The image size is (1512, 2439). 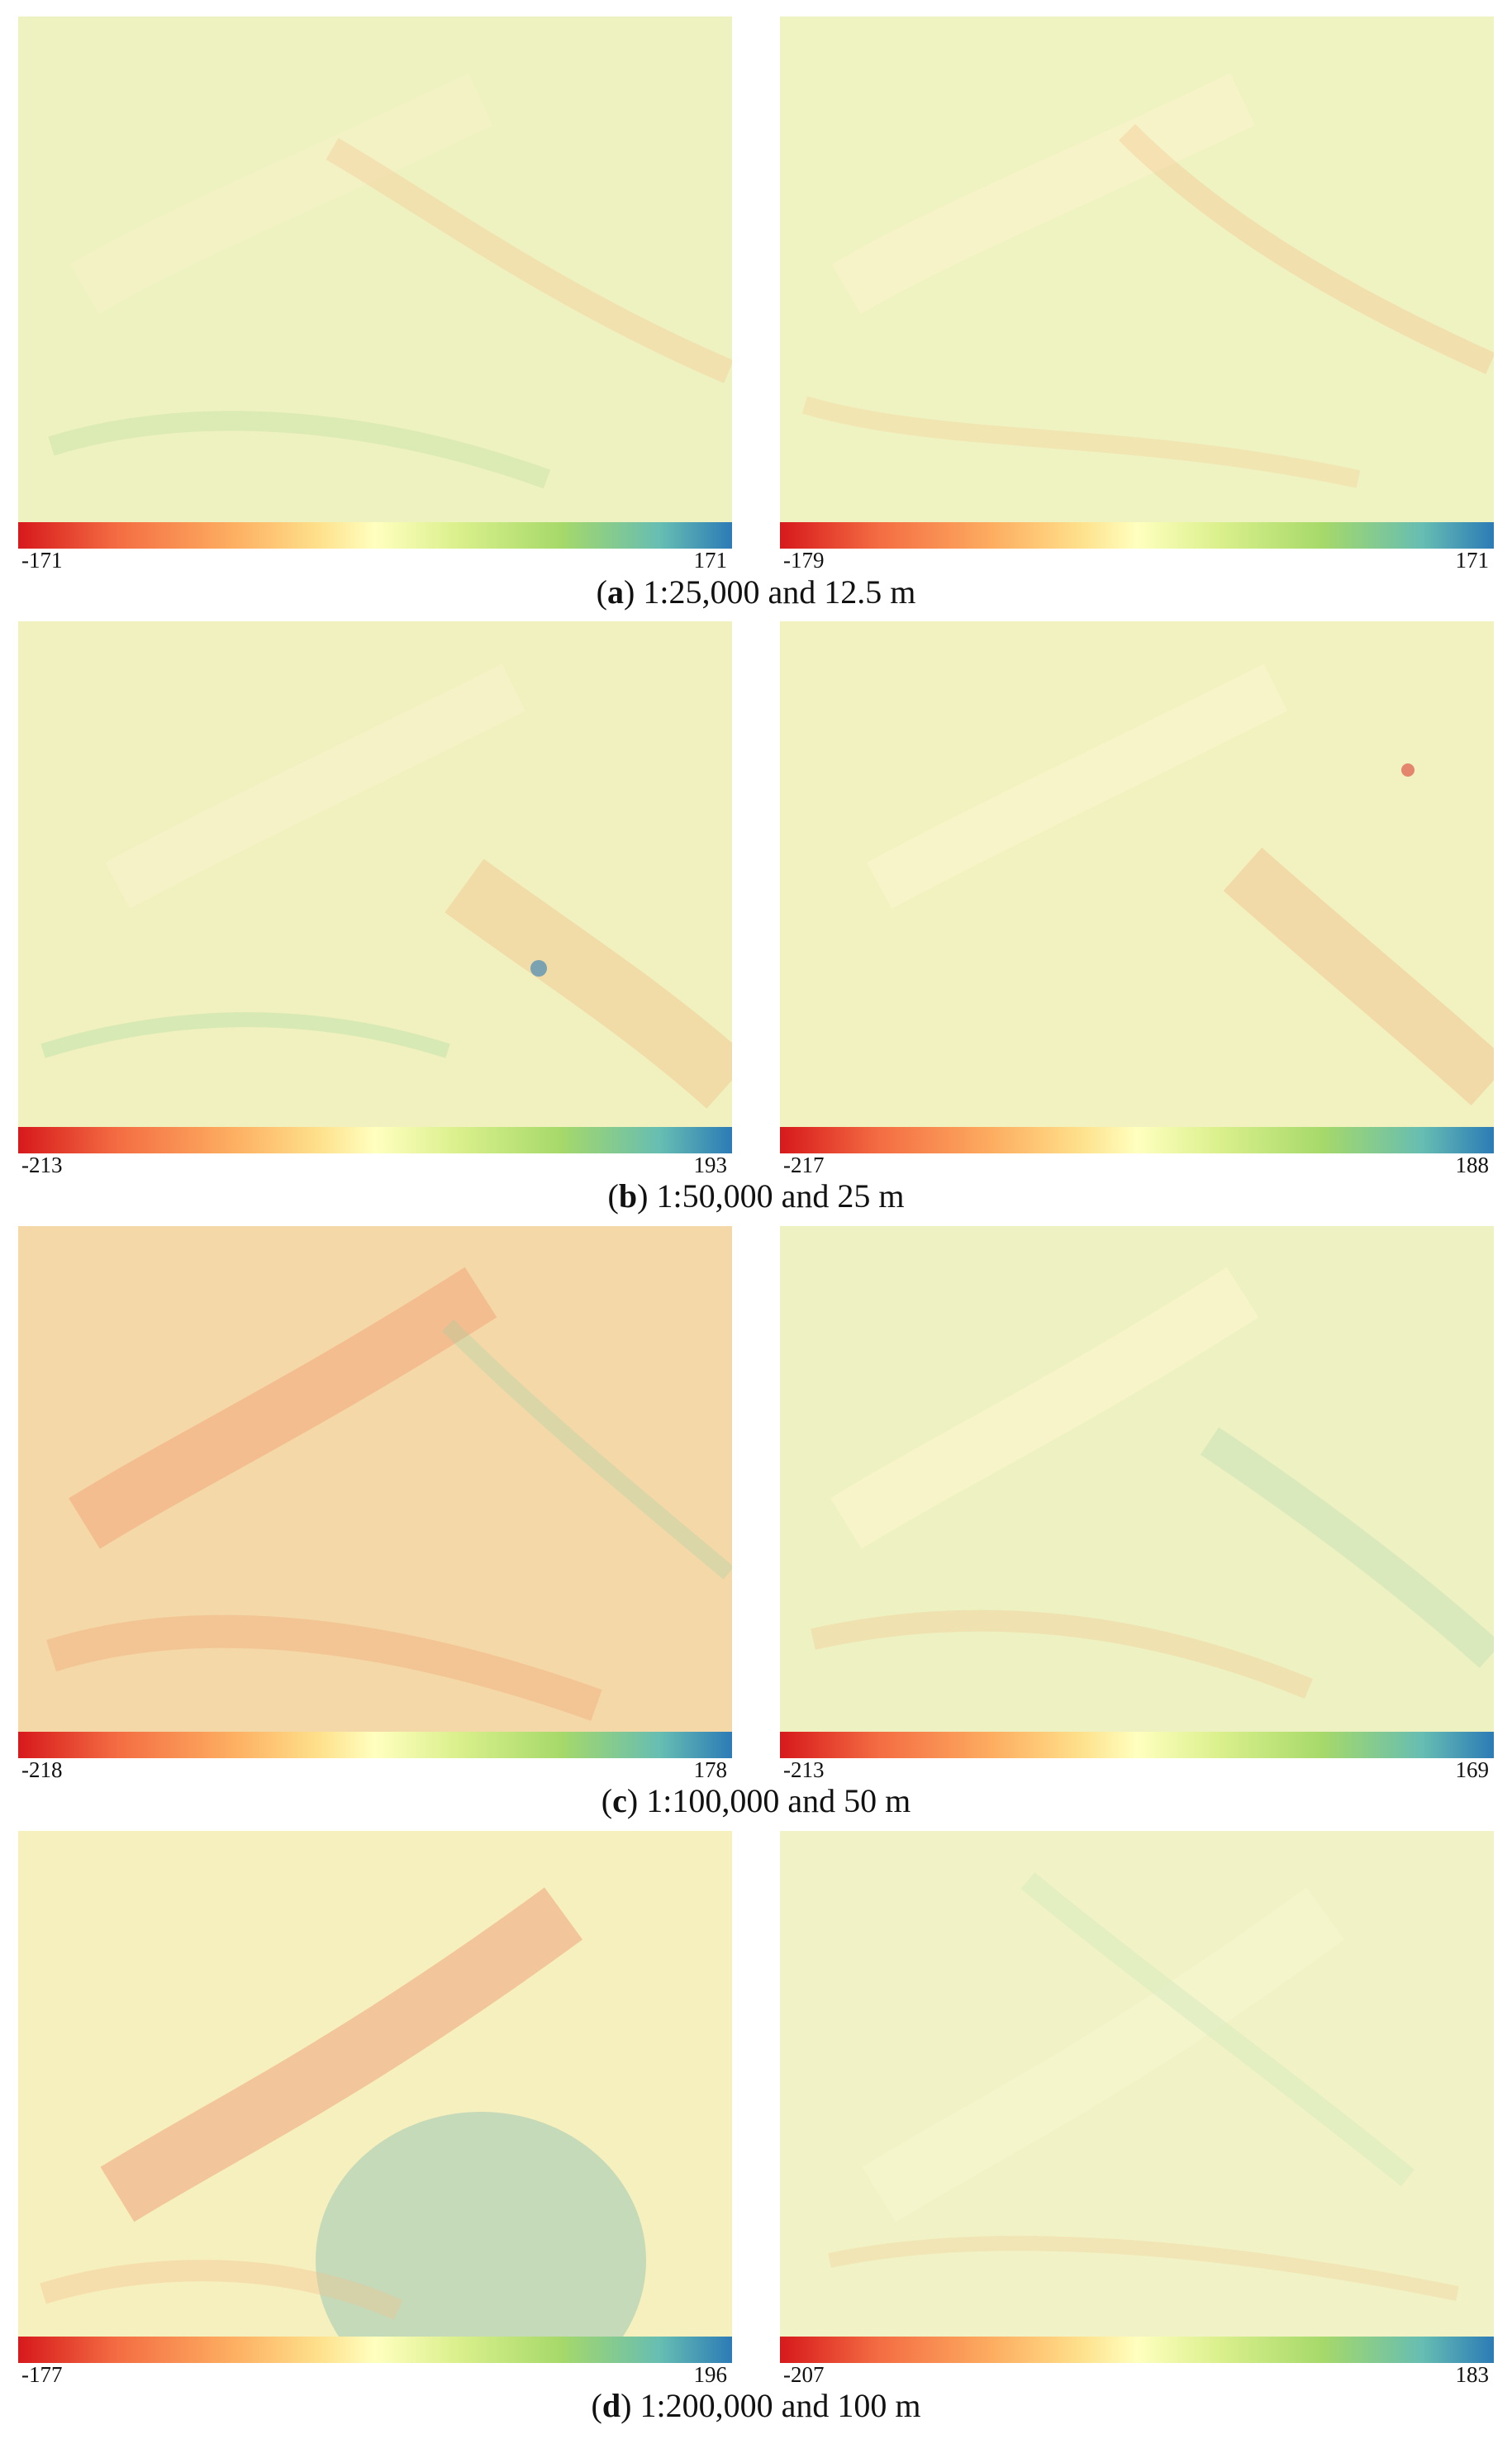 What do you see at coordinates (1458, 1769) in the screenshot?
I see `colorbar-max-label: 169` at bounding box center [1458, 1769].